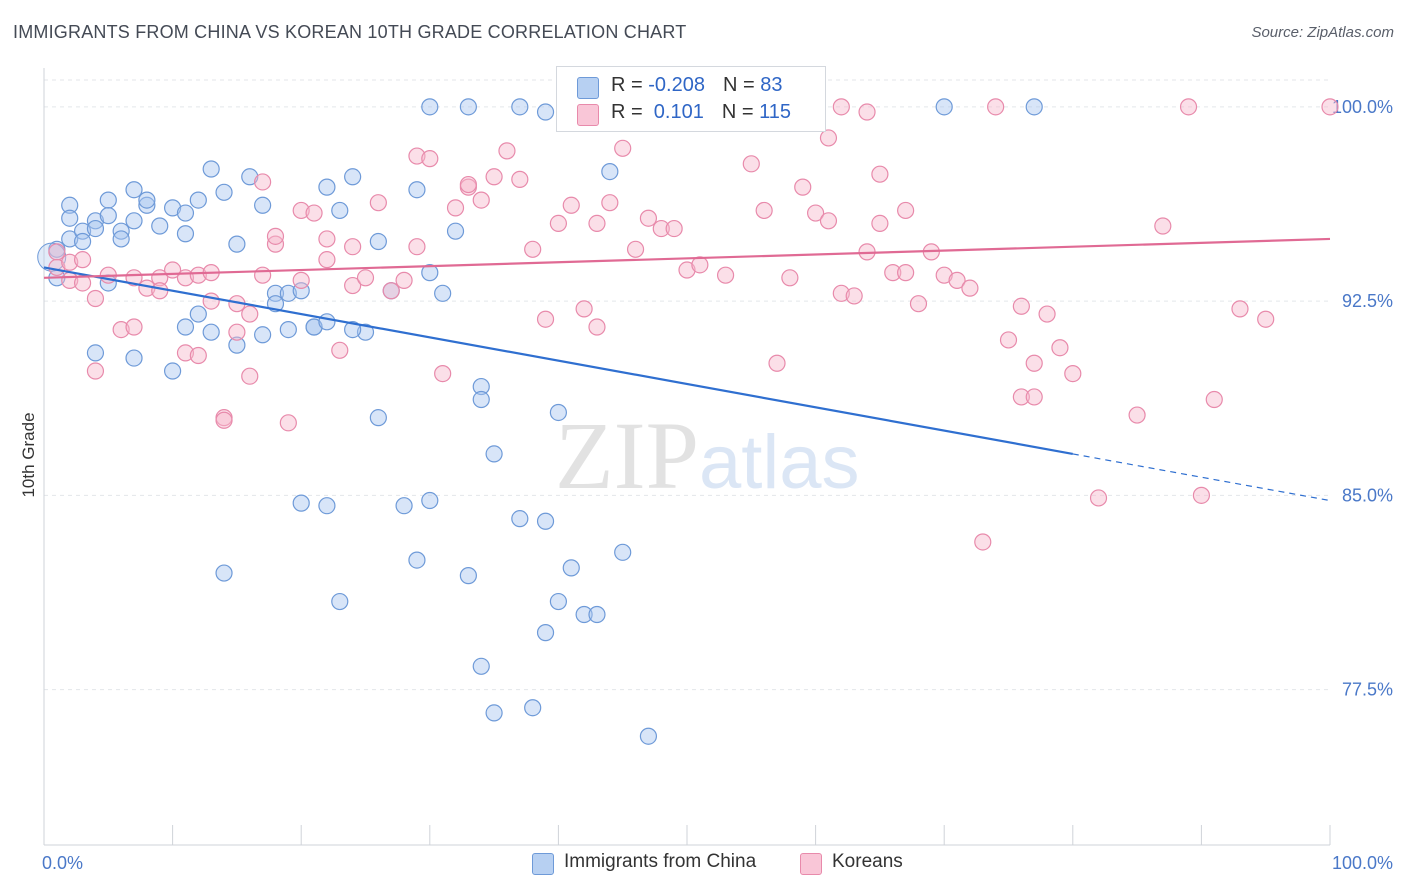 The height and width of the screenshot is (892, 1406). What do you see at coordinates (740, 112) in the screenshot?
I see `legend-n-label: N =` at bounding box center [740, 112].